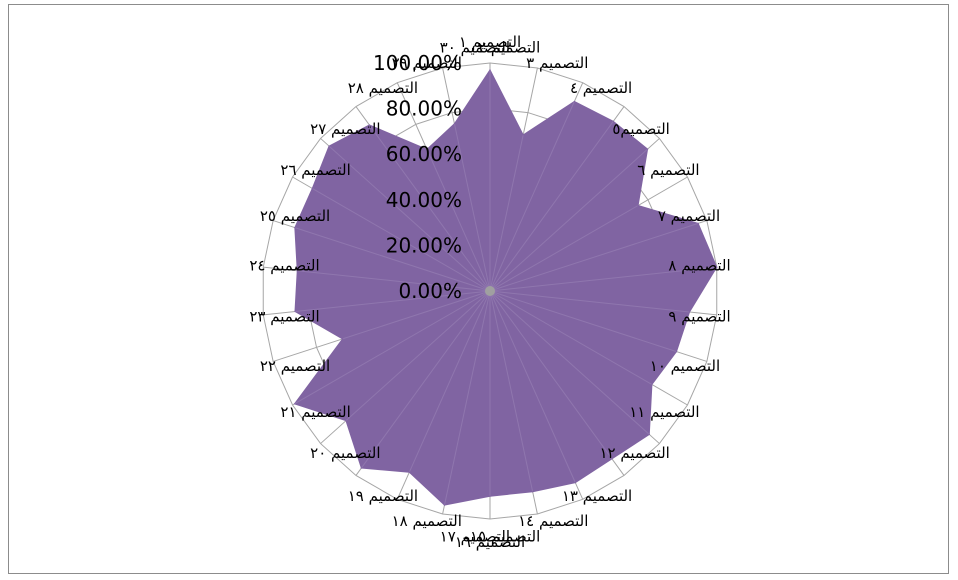 The image size is (958, 580). What do you see at coordinates (475, 537) in the screenshot?
I see `category-label: التصميم ١٧` at bounding box center [475, 537].